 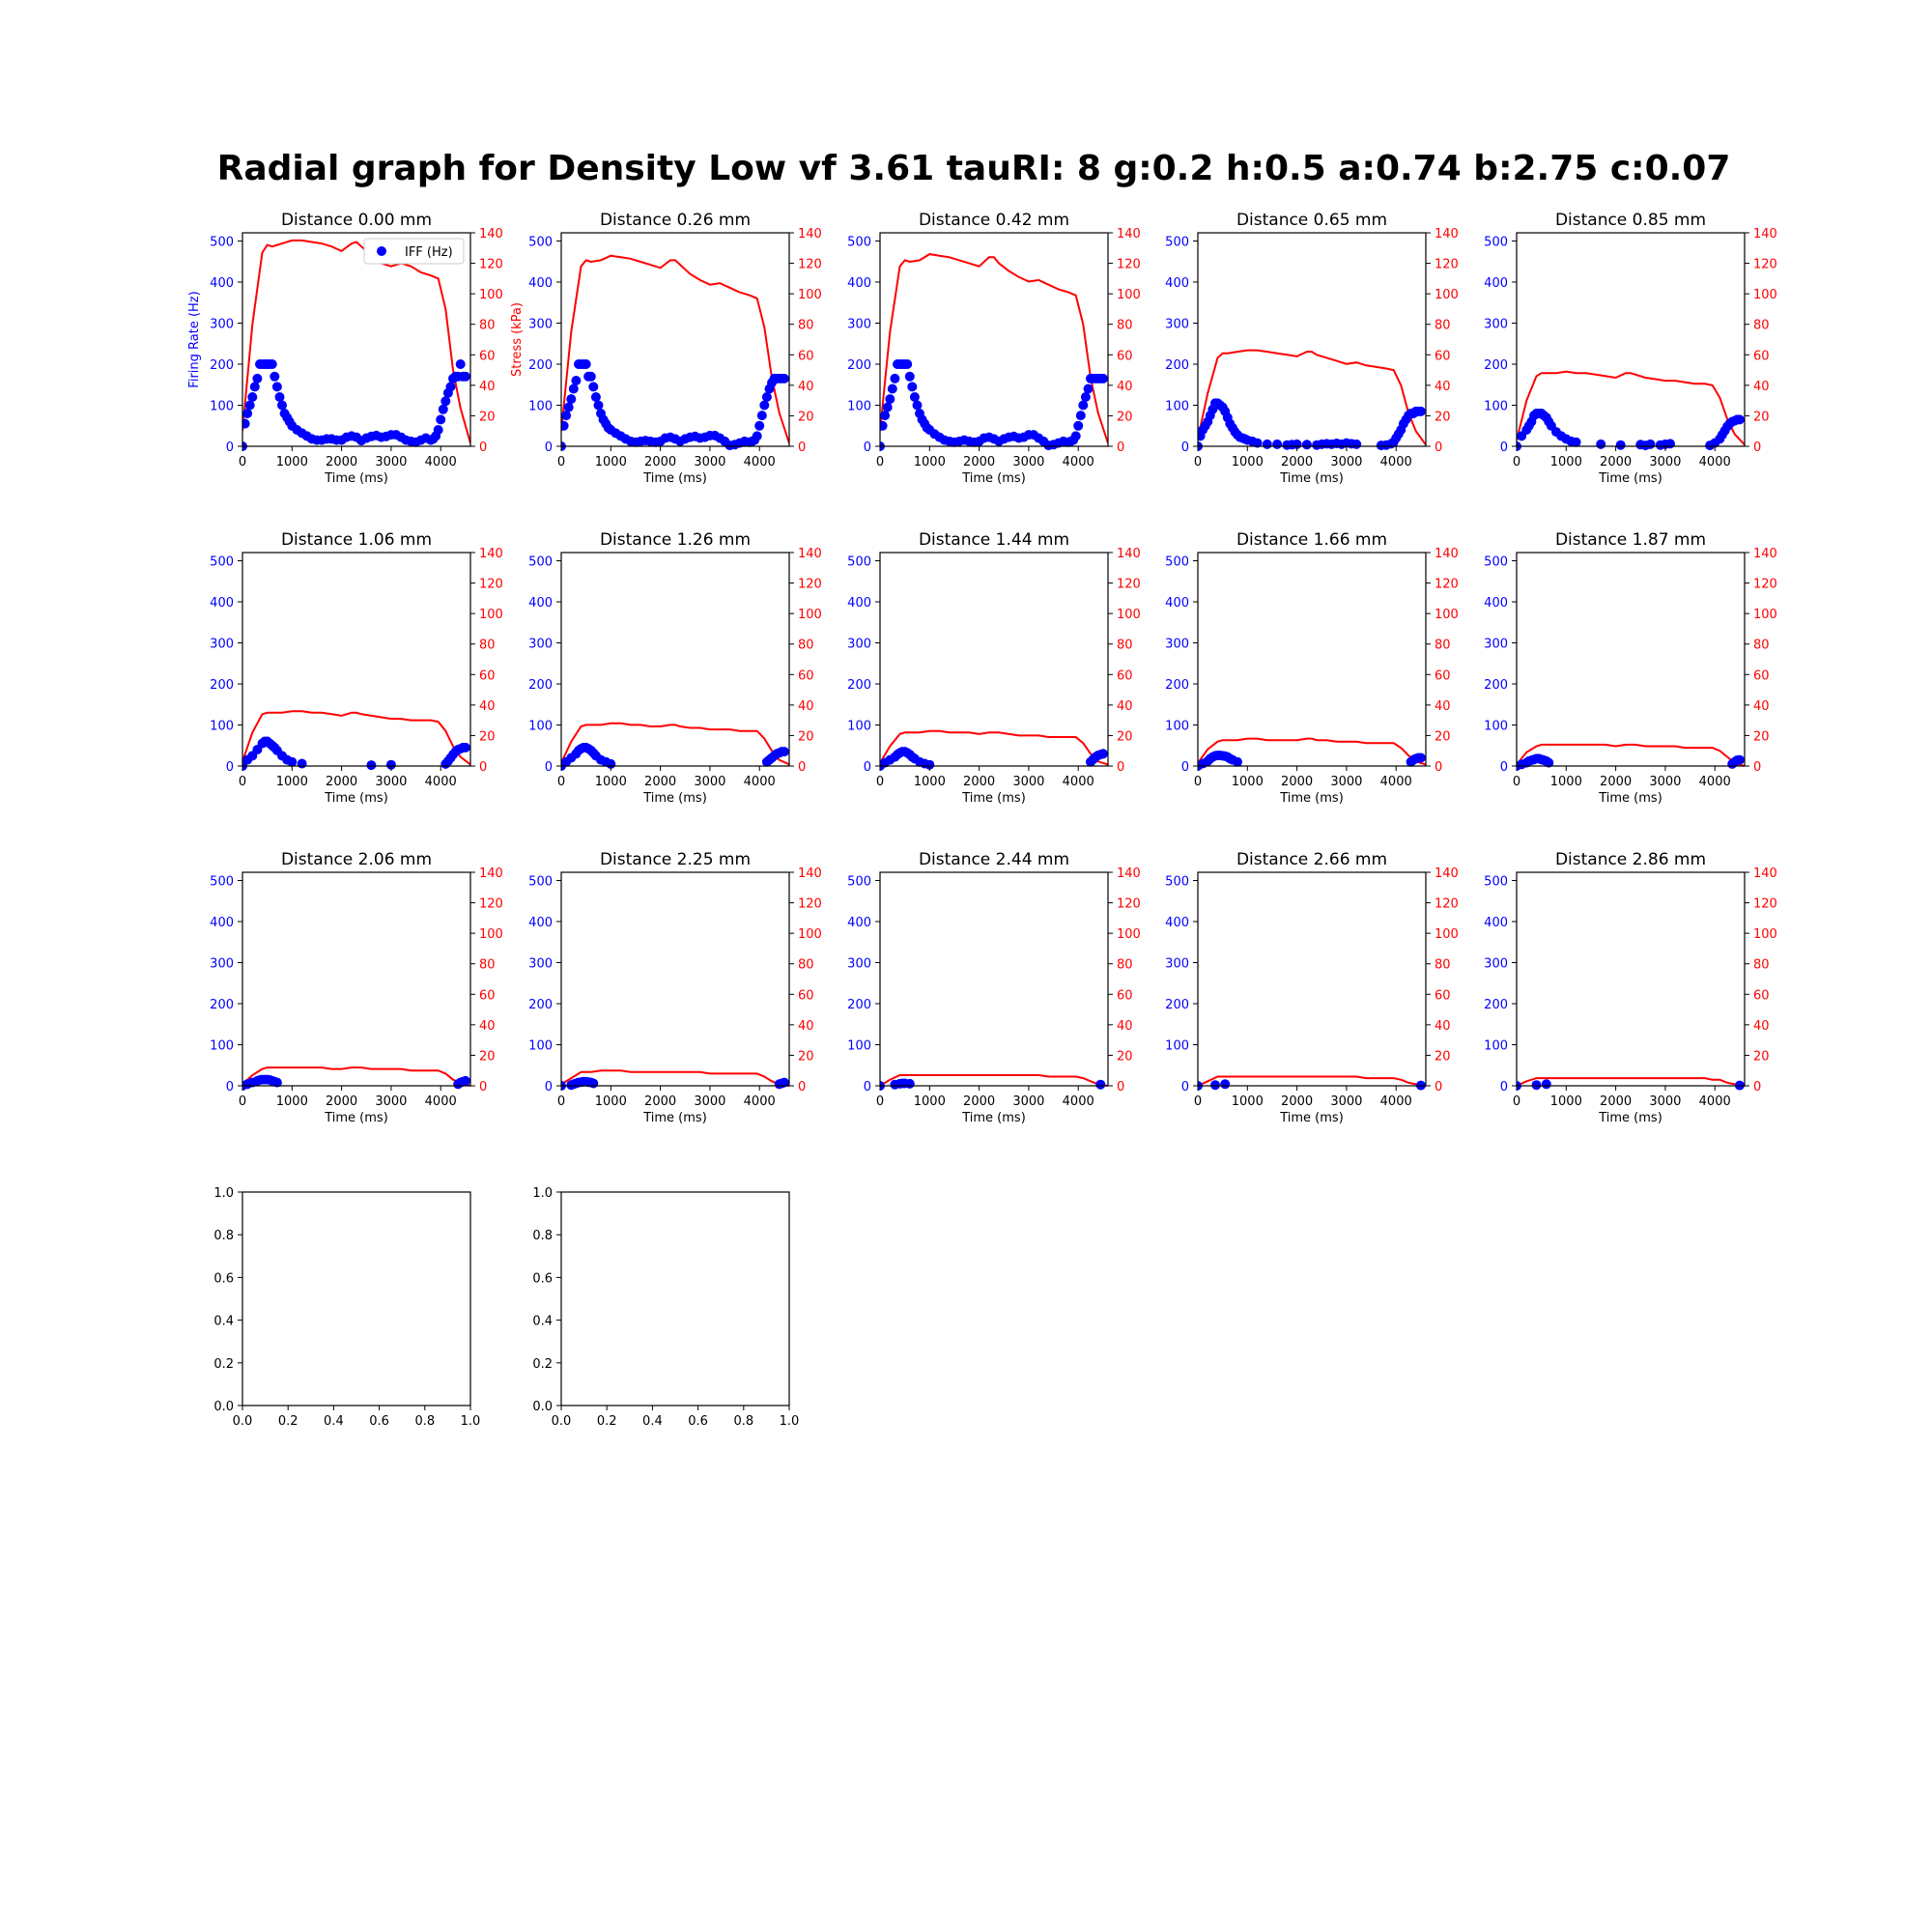 I want to click on right-y-tick-label: 140, so click(x=1129, y=554).